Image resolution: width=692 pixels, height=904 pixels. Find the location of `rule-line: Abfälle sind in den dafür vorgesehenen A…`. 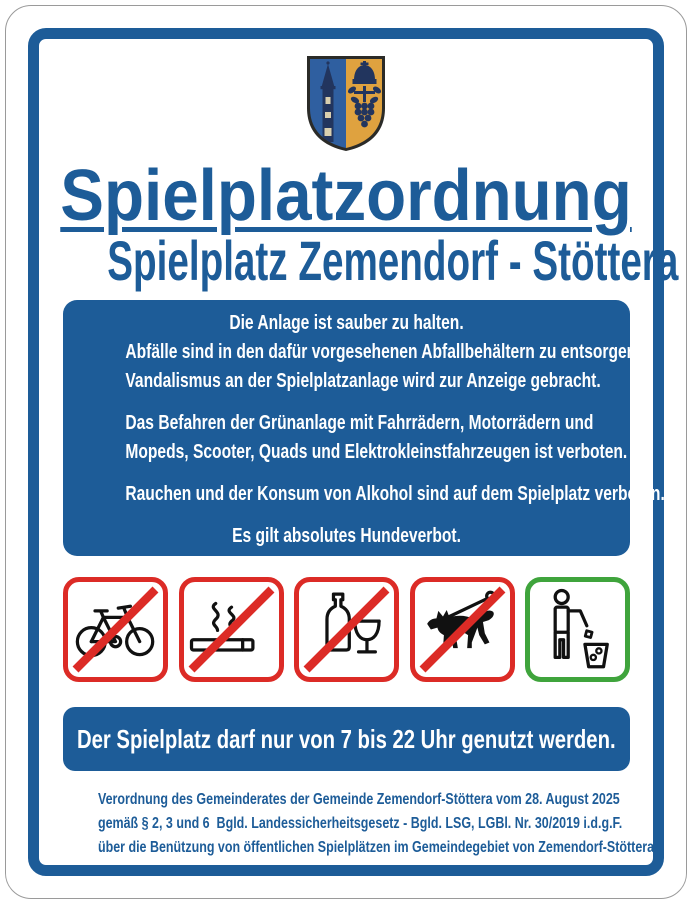

rule-line: Abfälle sind in den dafür vorgesehenen A… is located at coordinates (383, 352).